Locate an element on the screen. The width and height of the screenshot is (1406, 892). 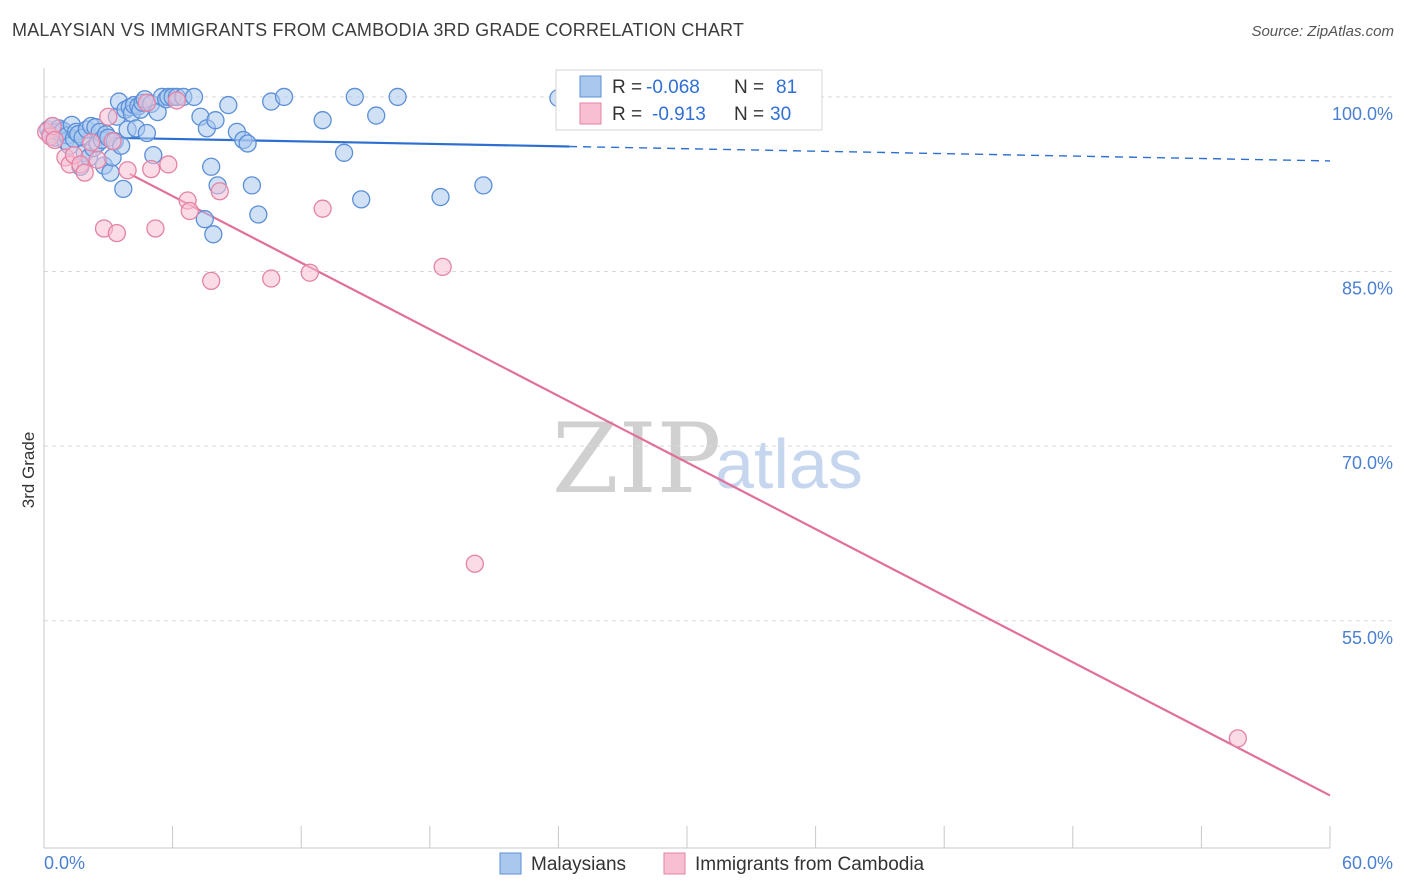
legend-blue-n-value: 81 is located at coordinates (786, 87).